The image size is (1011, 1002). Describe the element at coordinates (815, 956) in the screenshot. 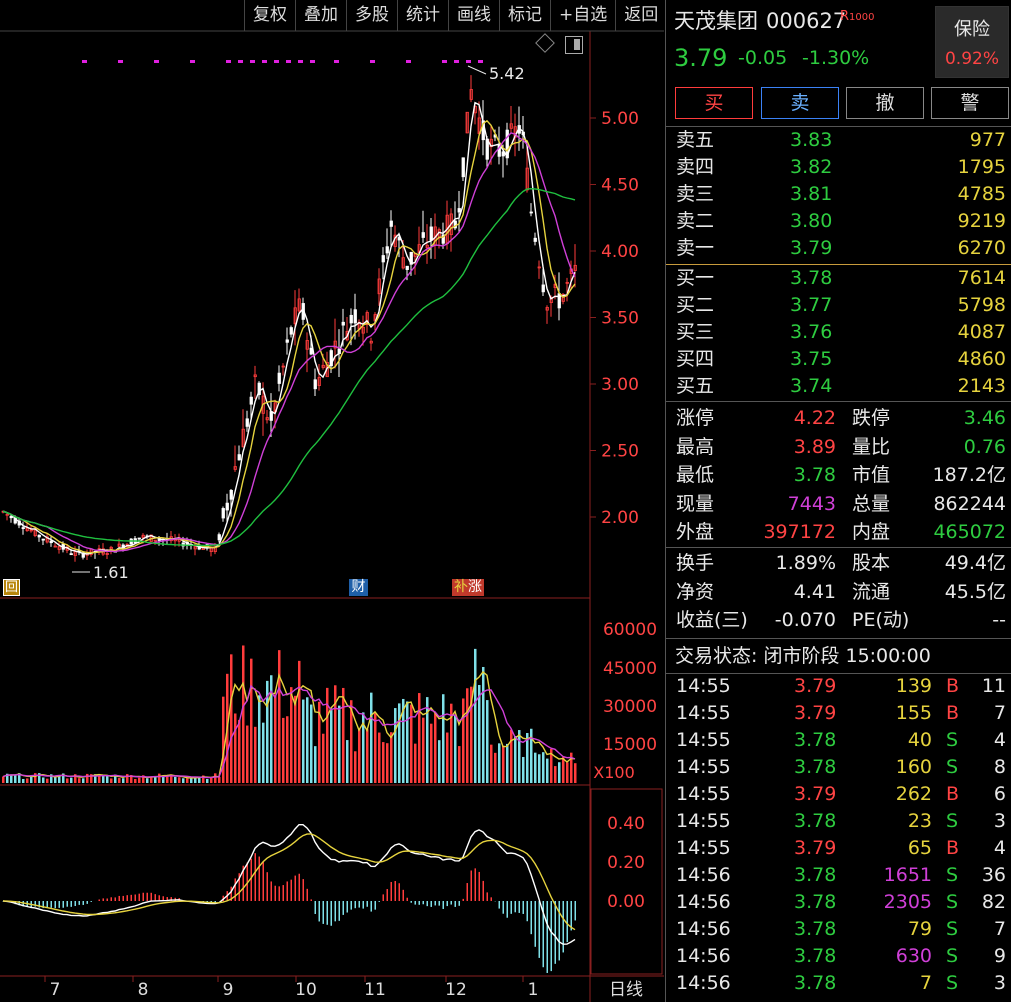

I see `tick-price: 3.78` at that location.